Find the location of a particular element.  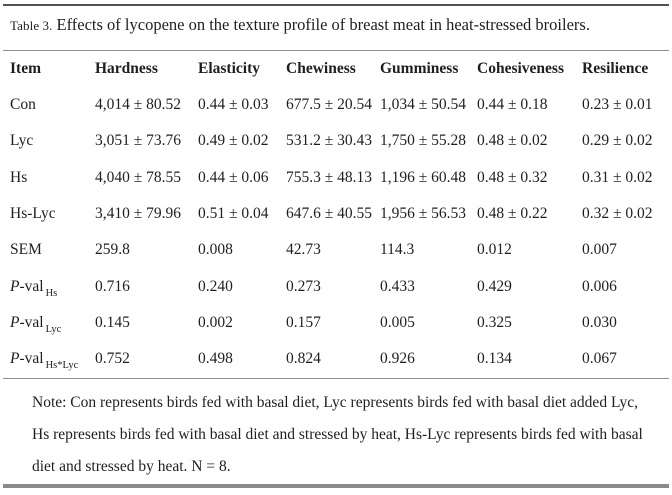

cell-chewiness: 0.824 is located at coordinates (303, 359).